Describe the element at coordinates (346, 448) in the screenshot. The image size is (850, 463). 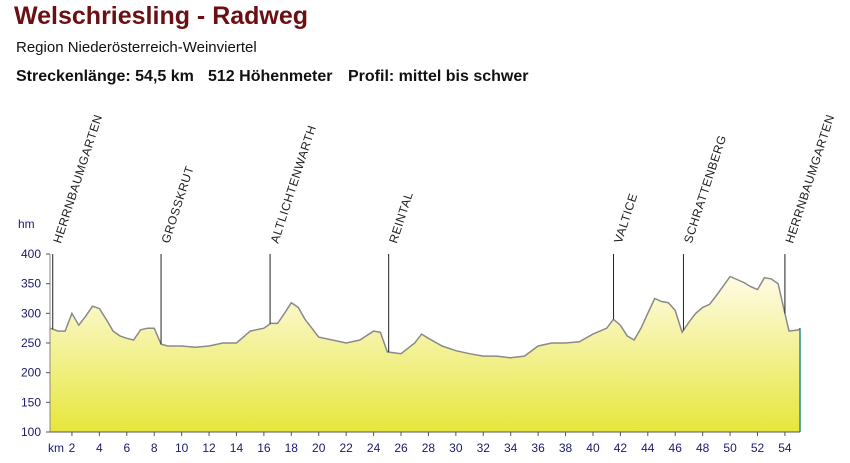
I see `x-tick-label: 22` at that location.